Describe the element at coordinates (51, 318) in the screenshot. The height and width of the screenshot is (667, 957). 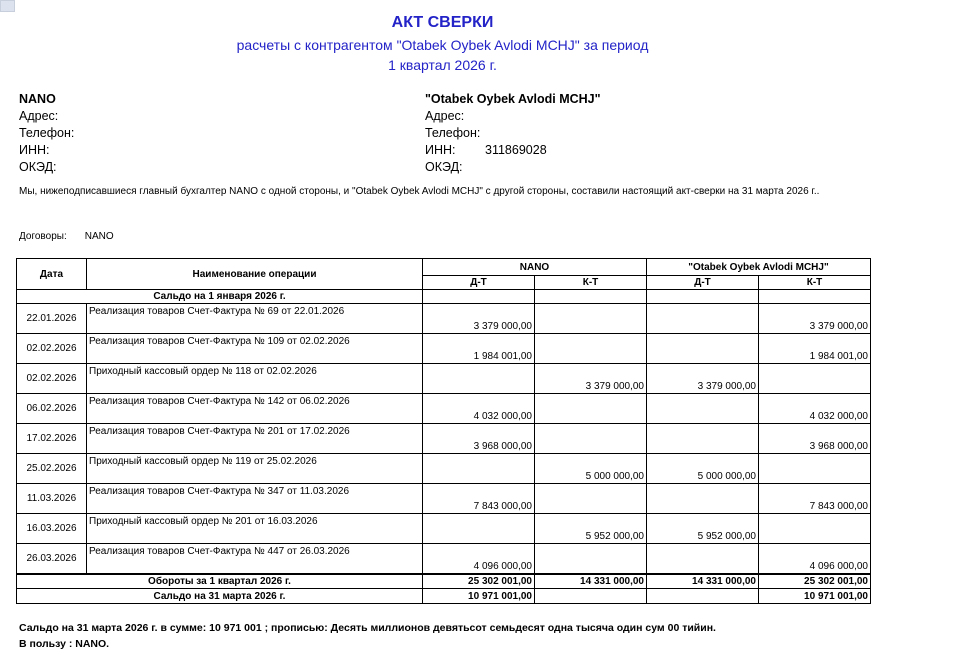
I see `row-date: 22.01.2026` at that location.